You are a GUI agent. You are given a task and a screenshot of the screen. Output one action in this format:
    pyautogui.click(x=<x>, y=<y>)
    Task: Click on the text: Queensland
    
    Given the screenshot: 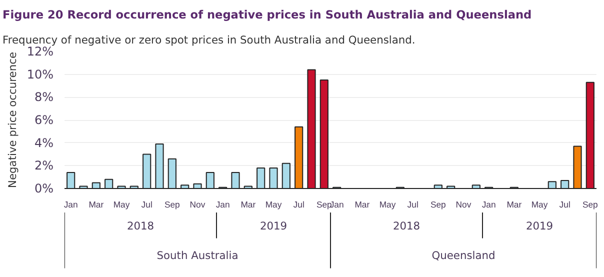 What is the action you would take?
    pyautogui.click(x=464, y=255)
    